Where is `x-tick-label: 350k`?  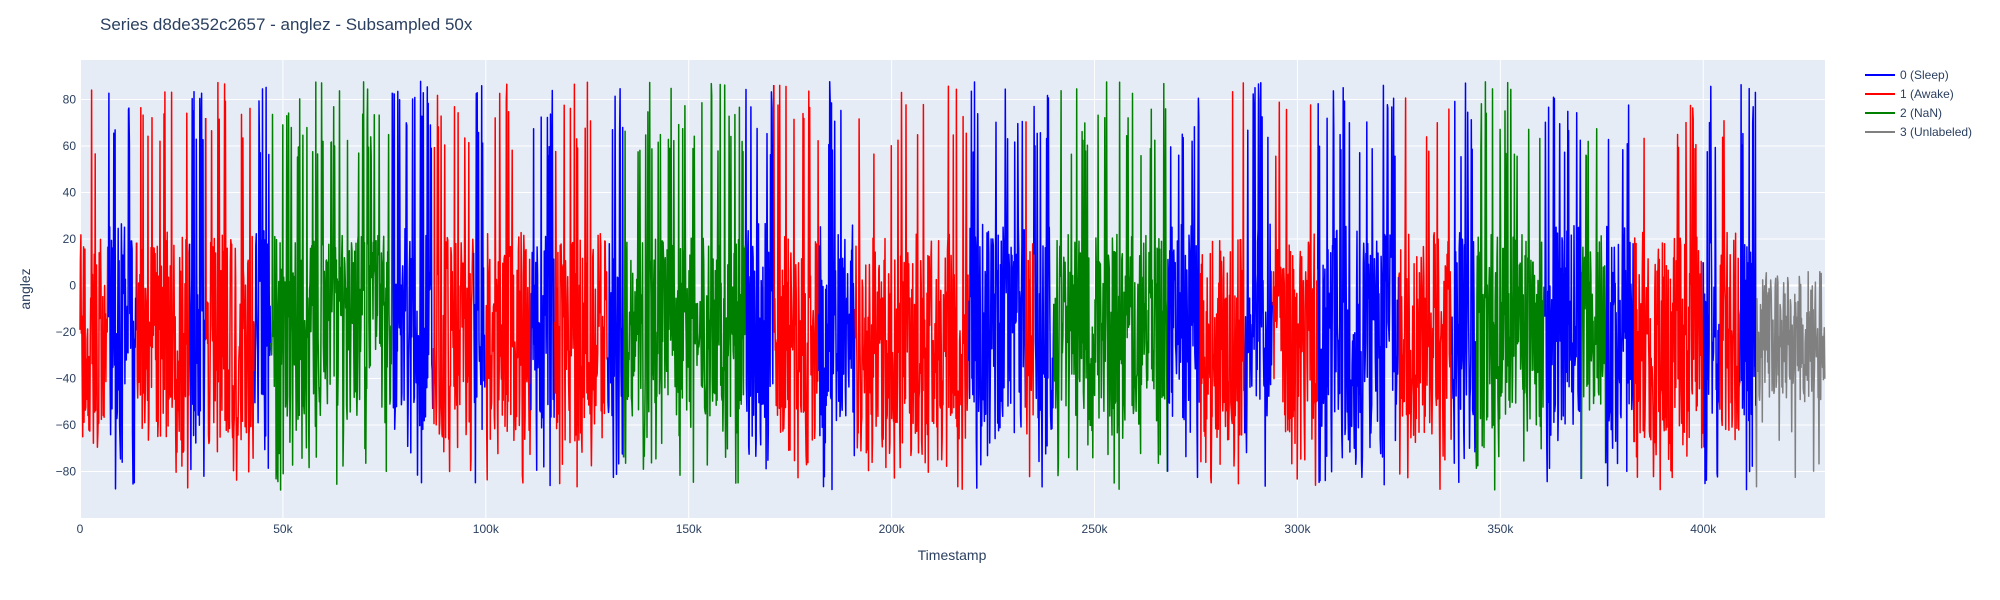
x-tick-label: 350k is located at coordinates (1500, 529).